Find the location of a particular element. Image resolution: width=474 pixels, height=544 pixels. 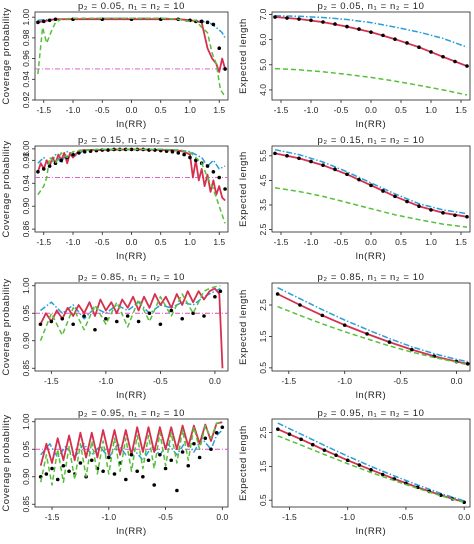

x-tick-label: -1.0 is located at coordinates (344, 381).